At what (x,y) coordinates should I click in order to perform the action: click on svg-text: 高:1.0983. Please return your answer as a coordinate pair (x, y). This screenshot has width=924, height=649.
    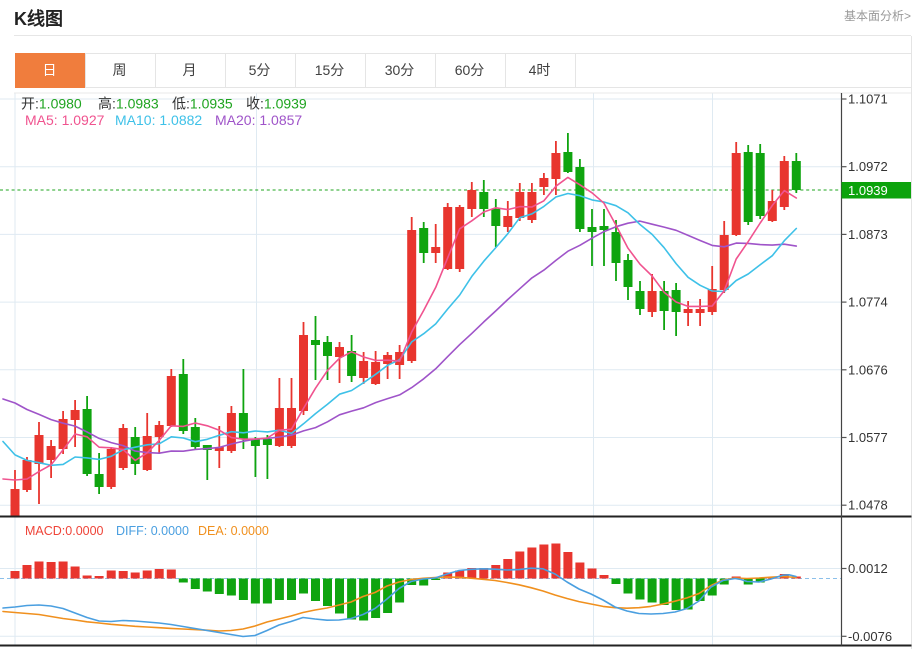
    Looking at the image, I should click on (128, 104).